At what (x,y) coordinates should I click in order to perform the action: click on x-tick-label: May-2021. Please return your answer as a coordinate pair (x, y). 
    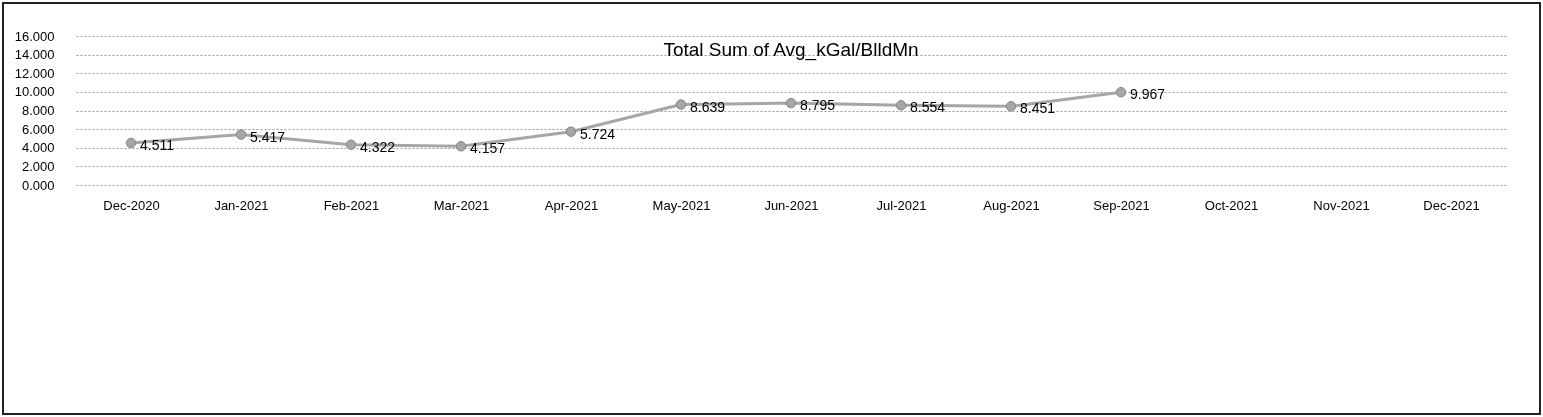
    Looking at the image, I should click on (681, 205).